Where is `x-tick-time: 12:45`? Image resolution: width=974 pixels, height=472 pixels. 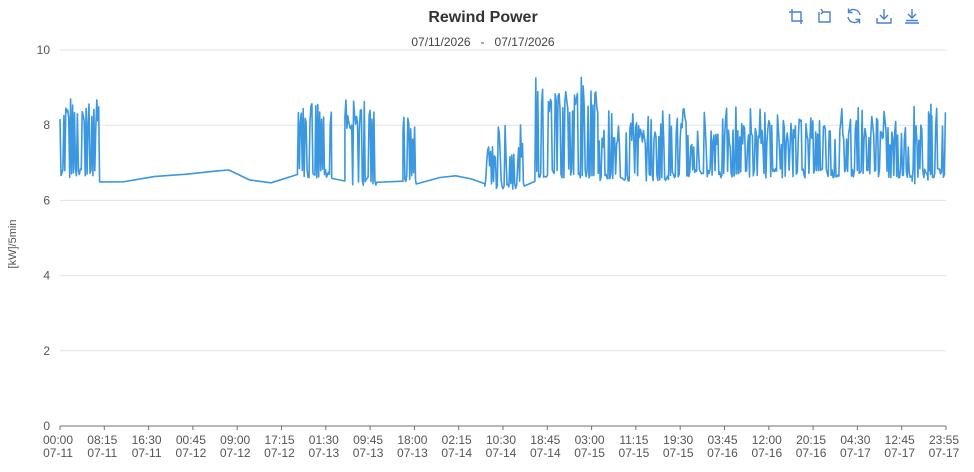 x-tick-time: 12:45 is located at coordinates (900, 440).